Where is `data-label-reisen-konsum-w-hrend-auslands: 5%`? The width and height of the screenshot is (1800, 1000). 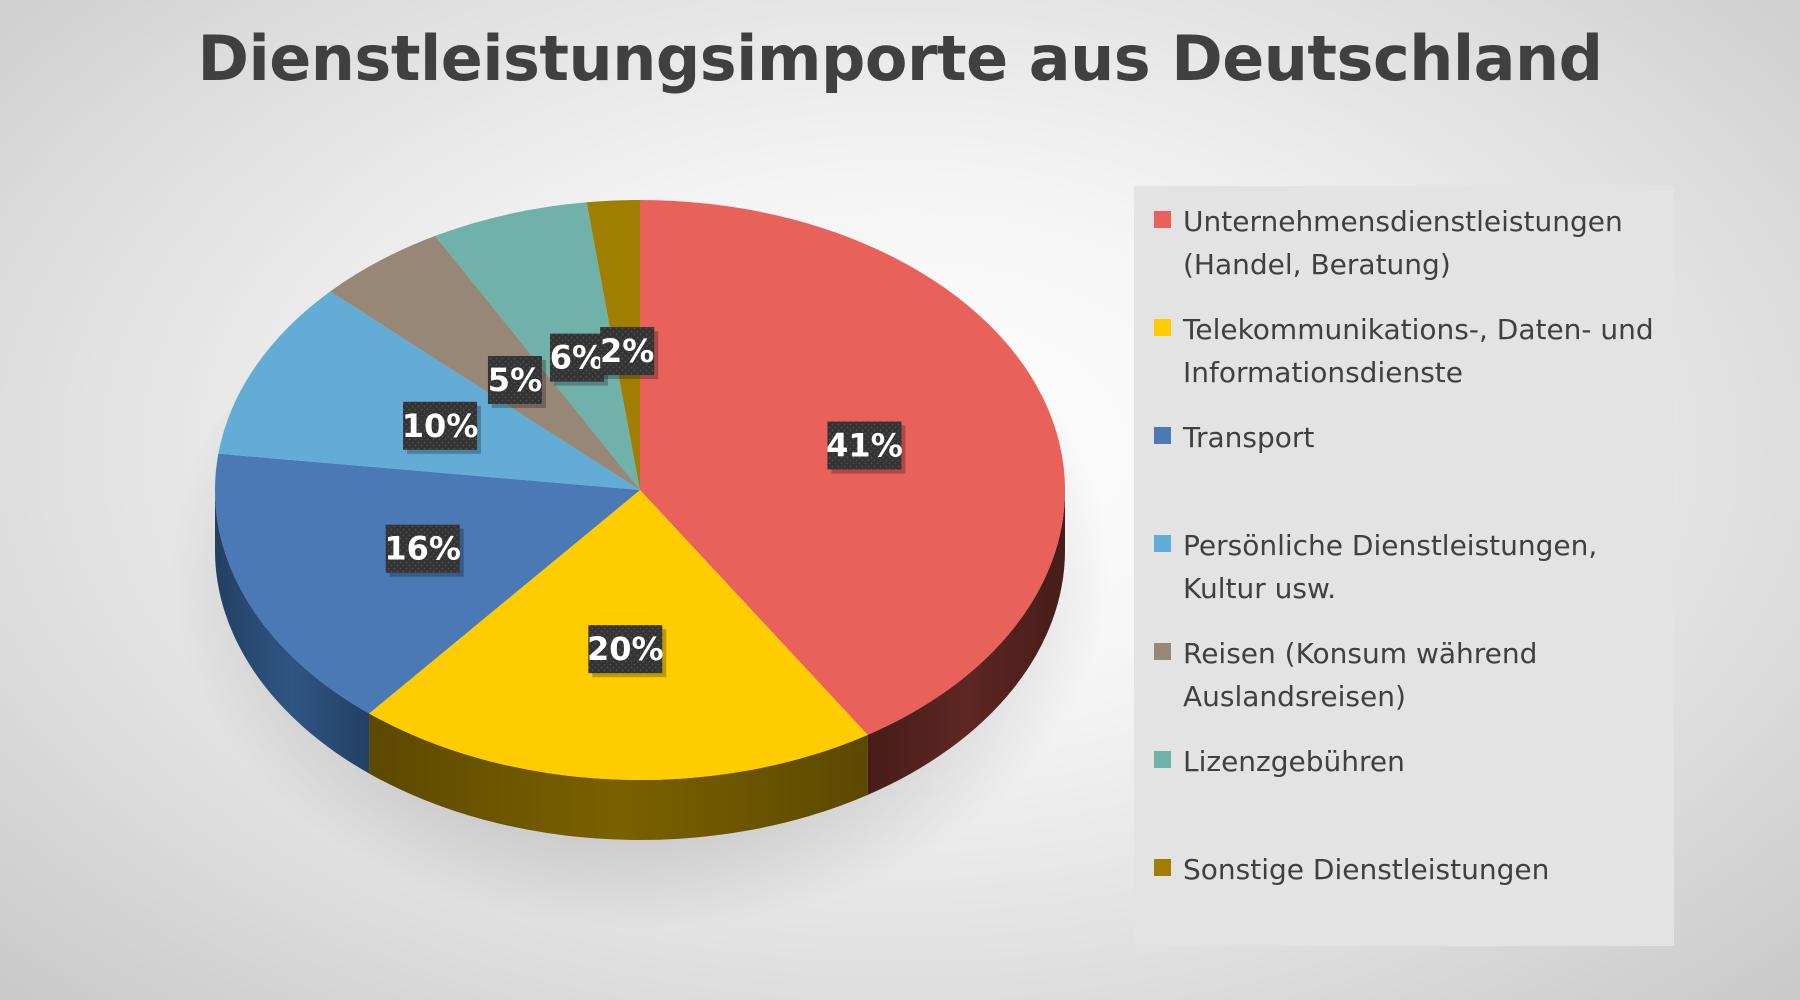
data-label-reisen-konsum-w-hrend-auslands: 5% is located at coordinates (516, 382).